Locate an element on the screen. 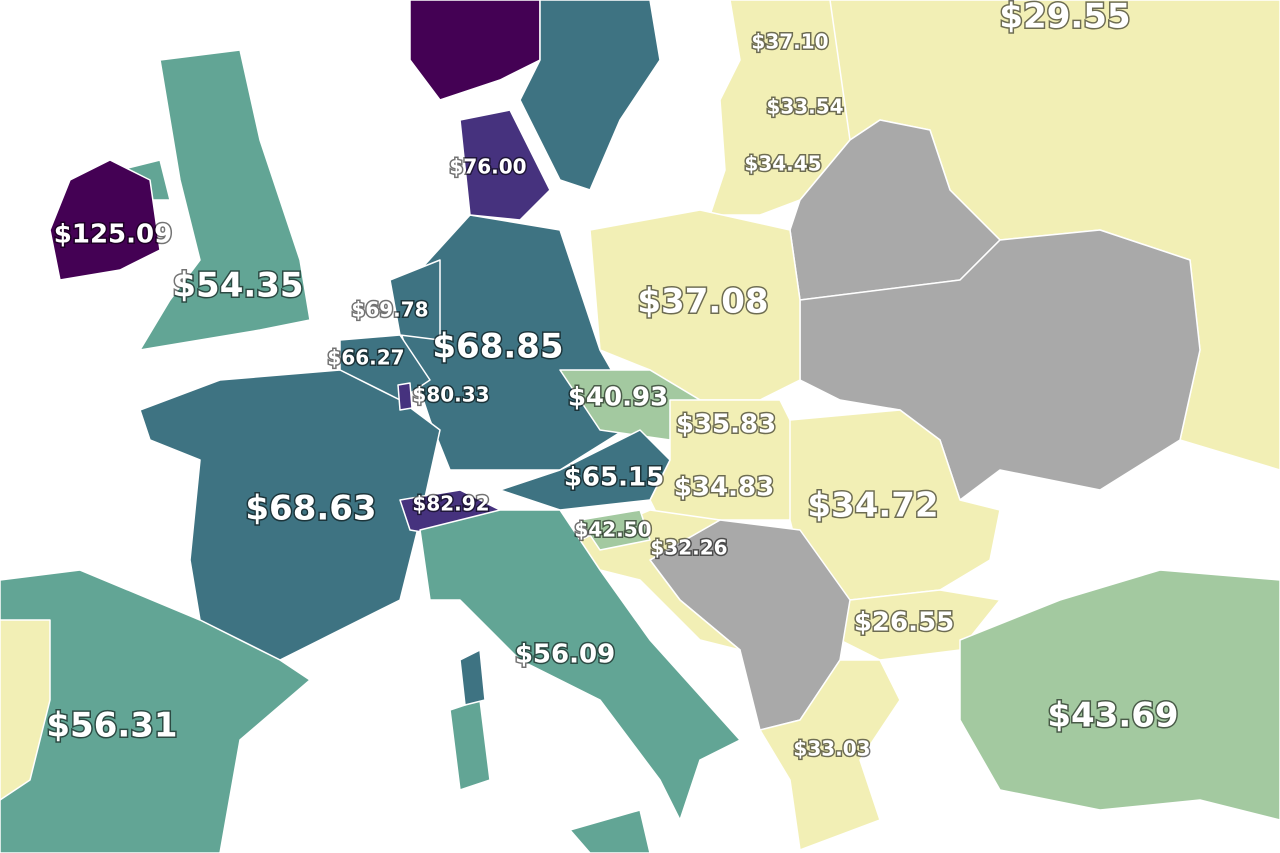 The height and width of the screenshot is (853, 1280). price-label: $56.31 is located at coordinates (111, 726).